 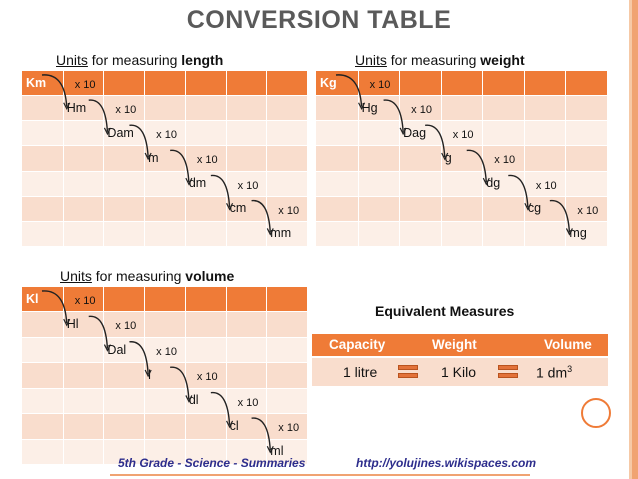 I want to click on unit-label: g, so click(x=448, y=158).